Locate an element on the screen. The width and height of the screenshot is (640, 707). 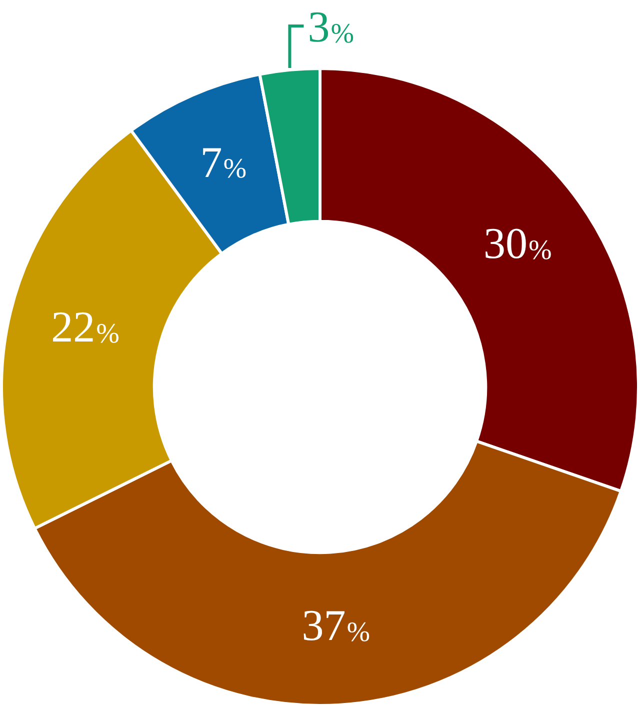
data-label: 3% is located at coordinates (331, 27).